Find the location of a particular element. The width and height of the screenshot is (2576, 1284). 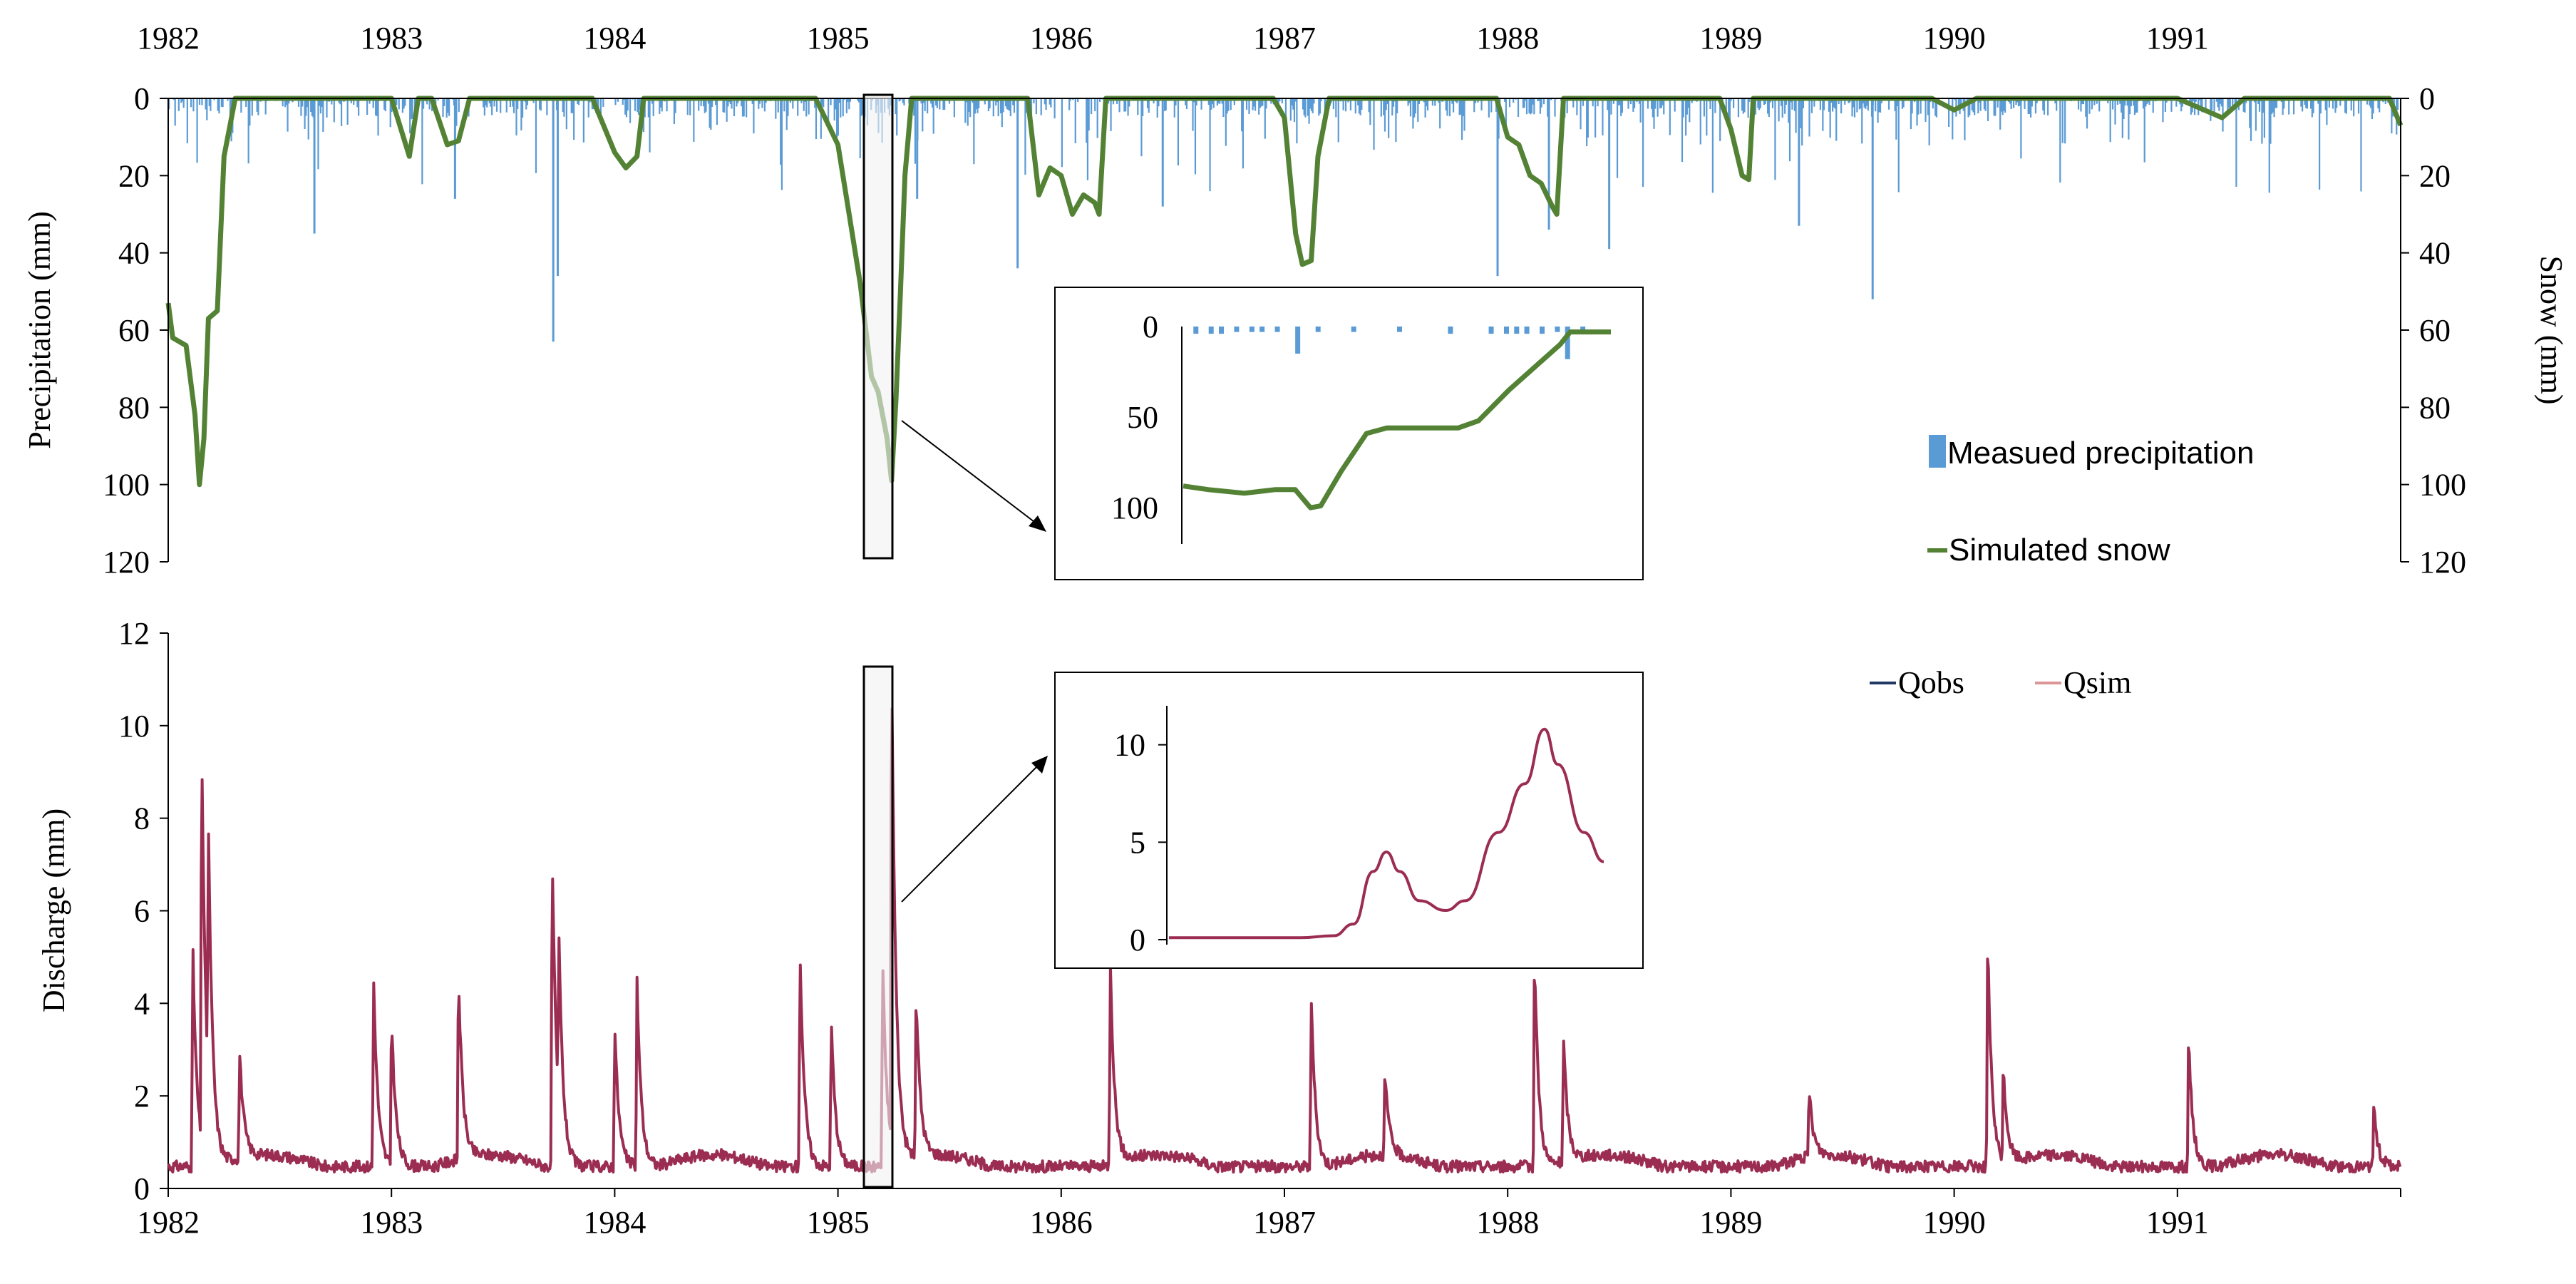

top-x-tick-label: 1986 is located at coordinates (1061, 38).